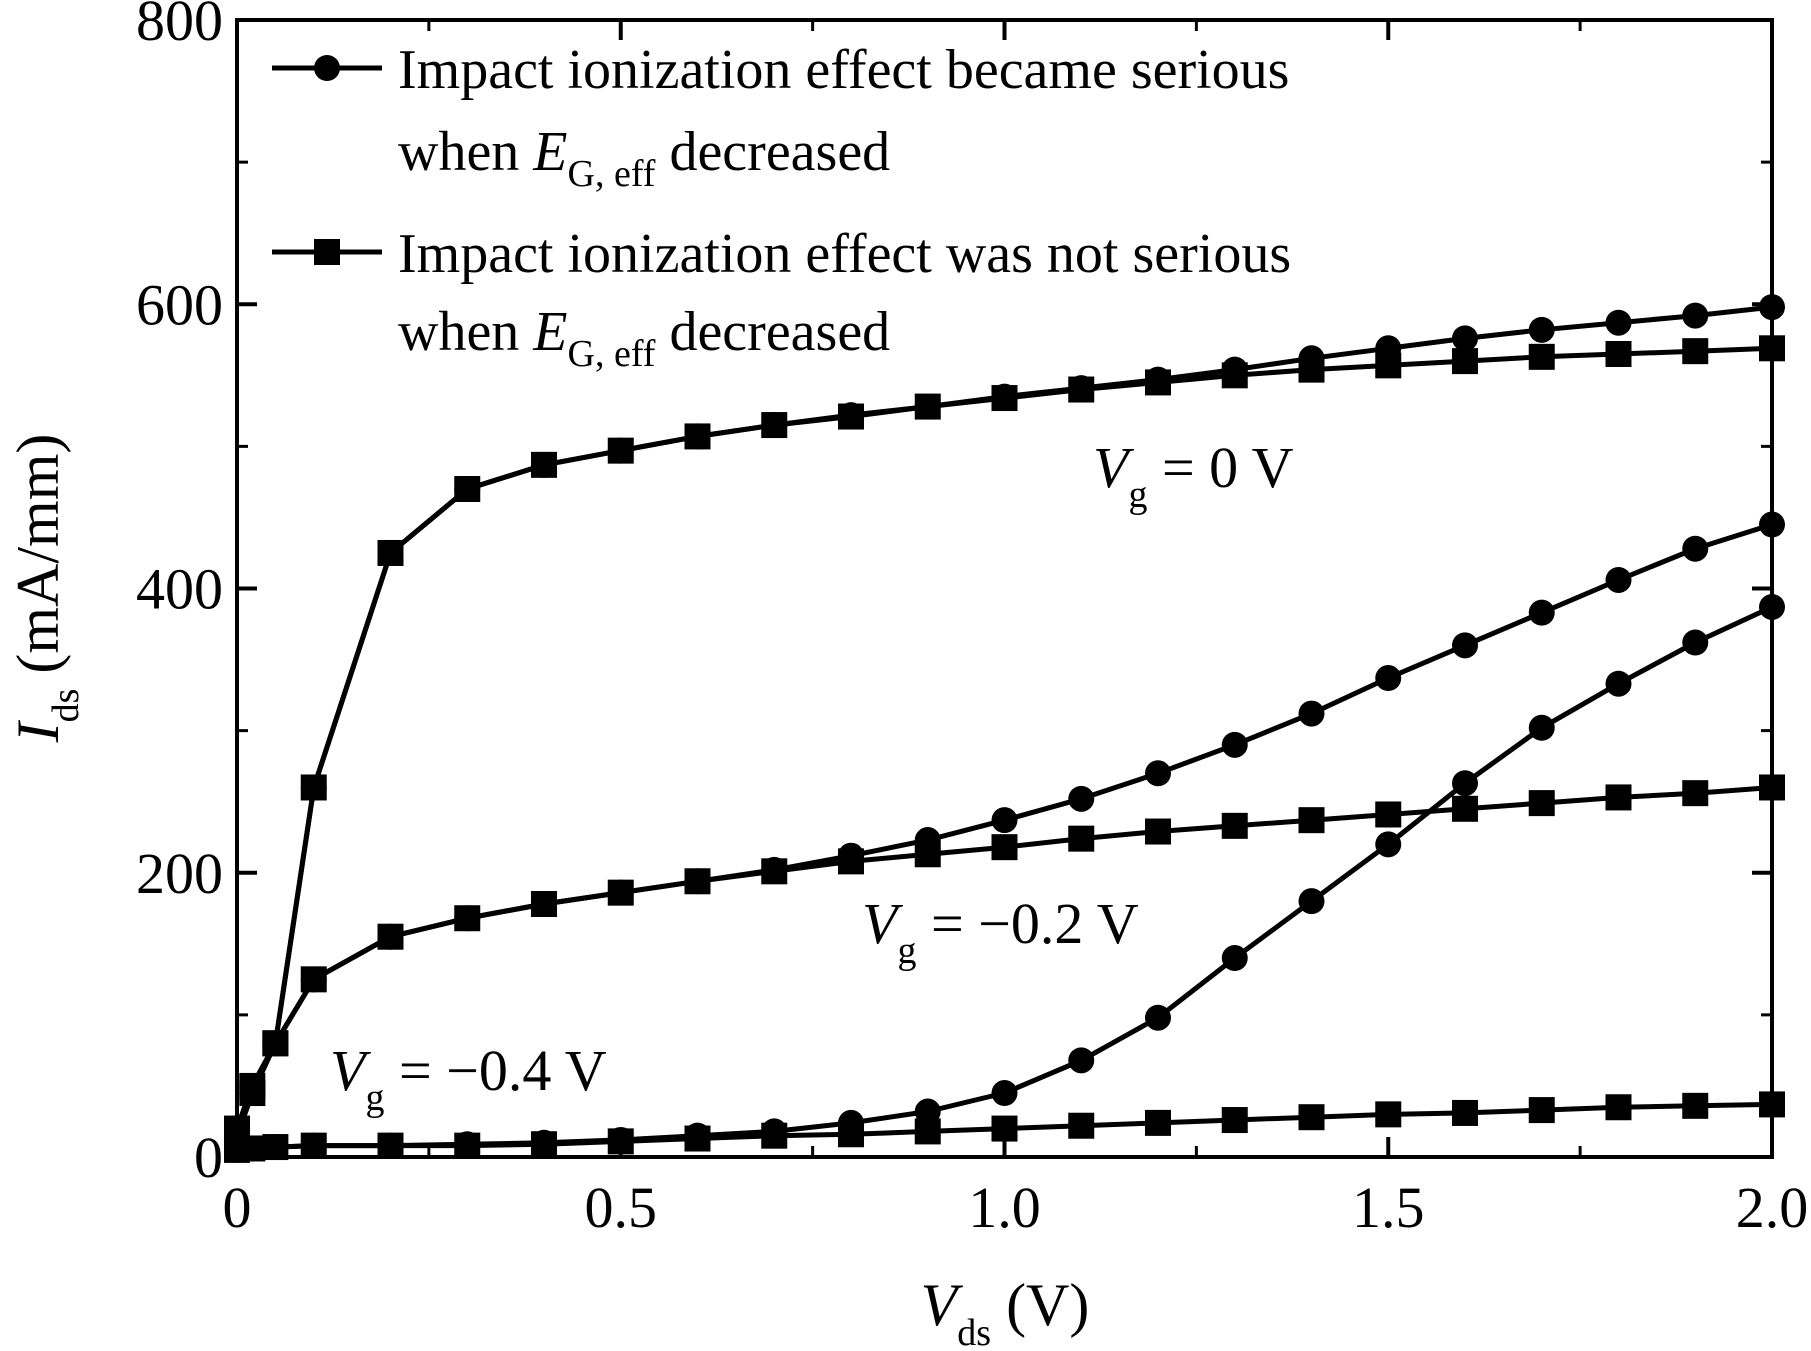  I want to click on y-axis-label: Ids (mA/mm), so click(46, 589).